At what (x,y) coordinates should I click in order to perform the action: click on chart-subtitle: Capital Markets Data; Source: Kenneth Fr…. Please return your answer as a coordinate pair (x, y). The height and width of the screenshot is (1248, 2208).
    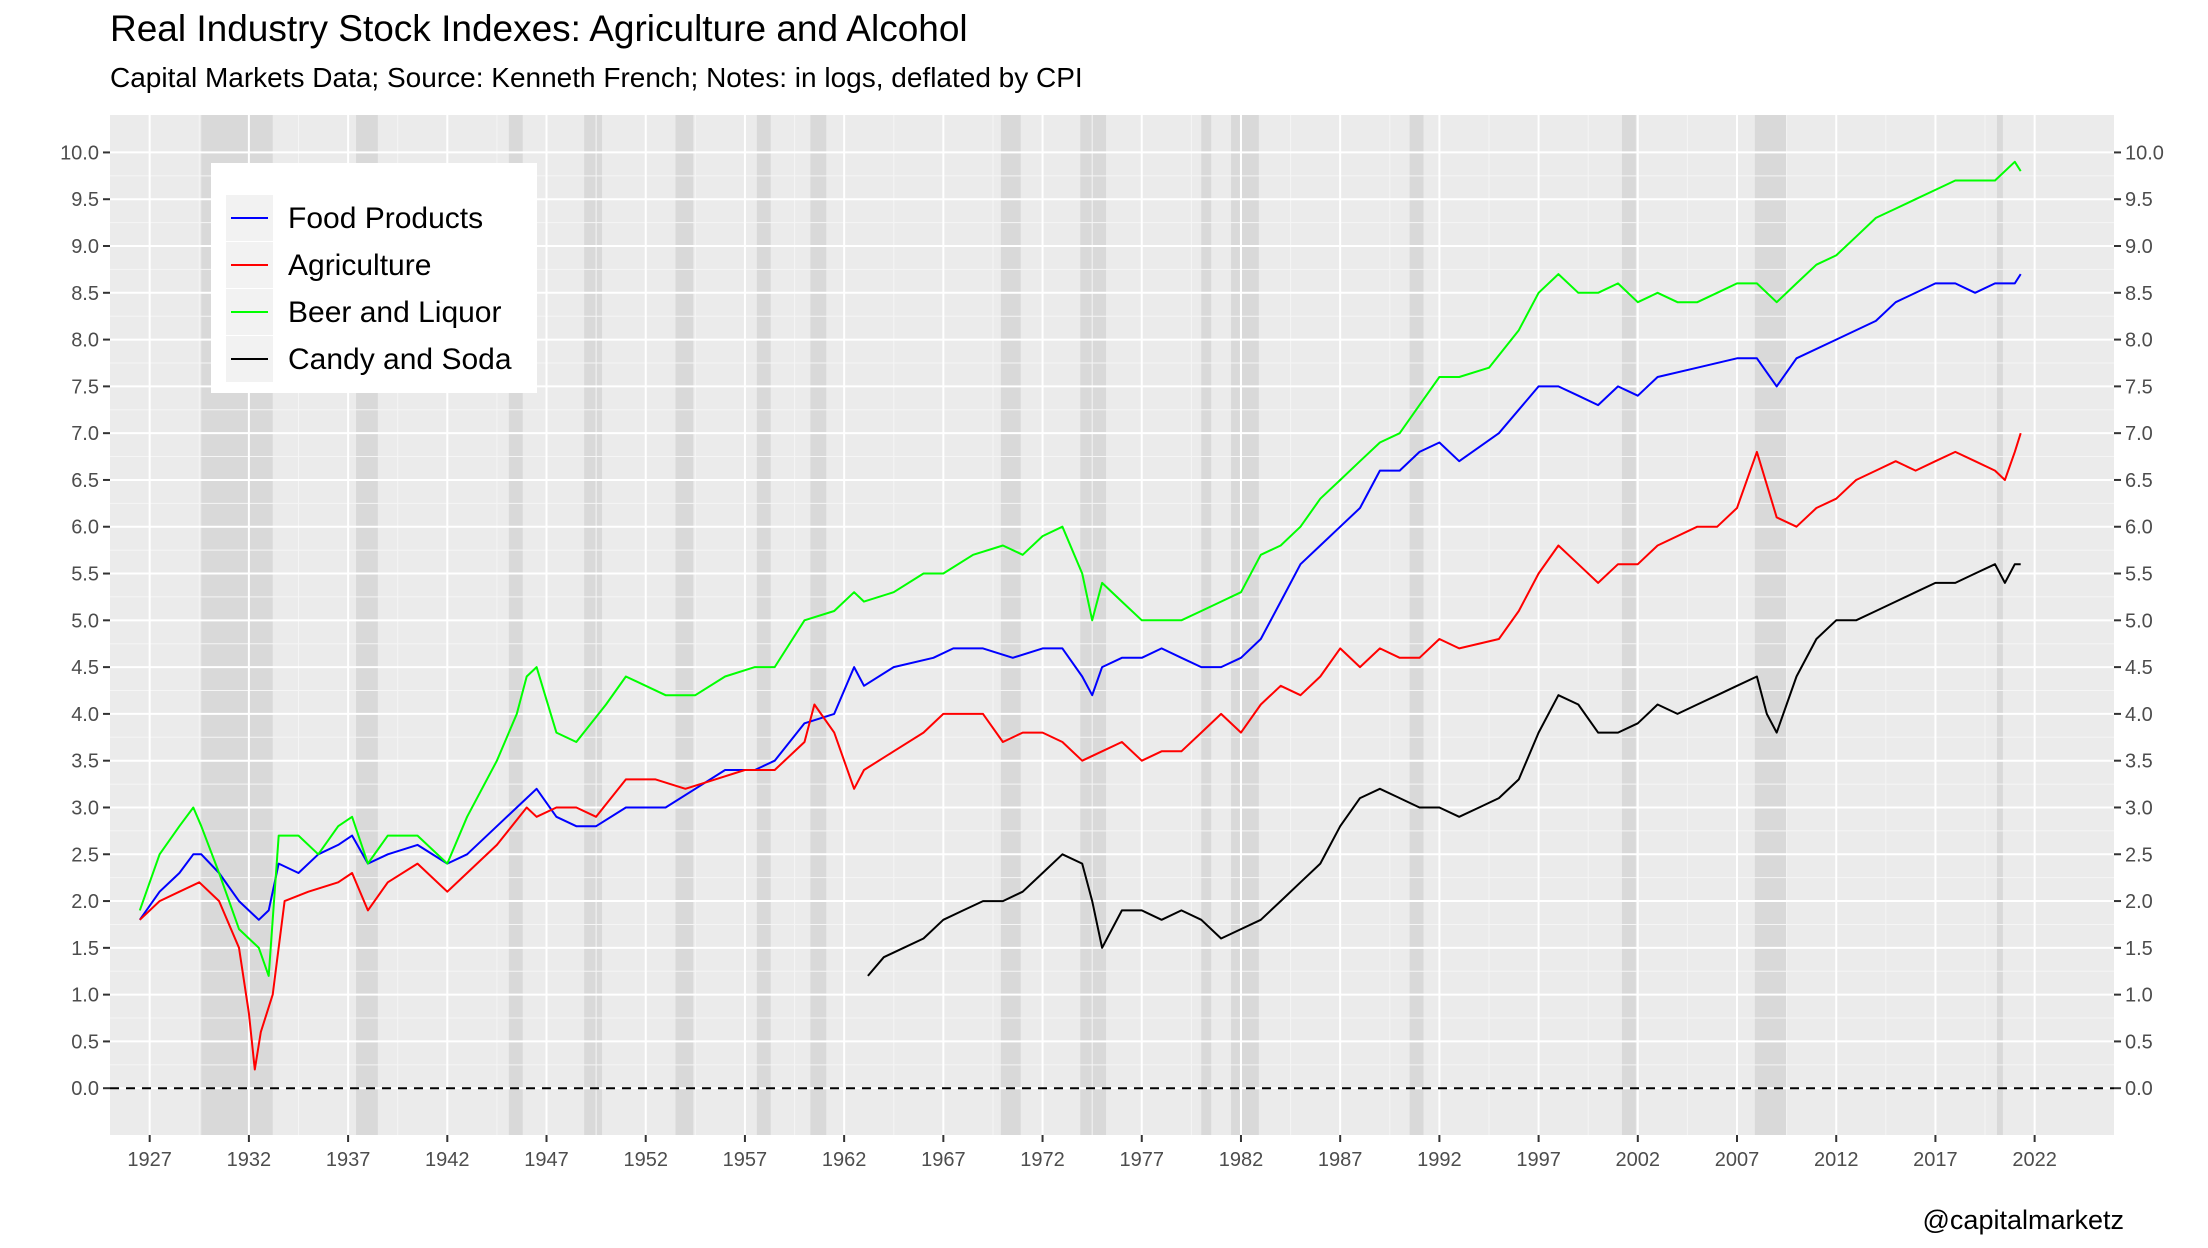
    Looking at the image, I should click on (596, 77).